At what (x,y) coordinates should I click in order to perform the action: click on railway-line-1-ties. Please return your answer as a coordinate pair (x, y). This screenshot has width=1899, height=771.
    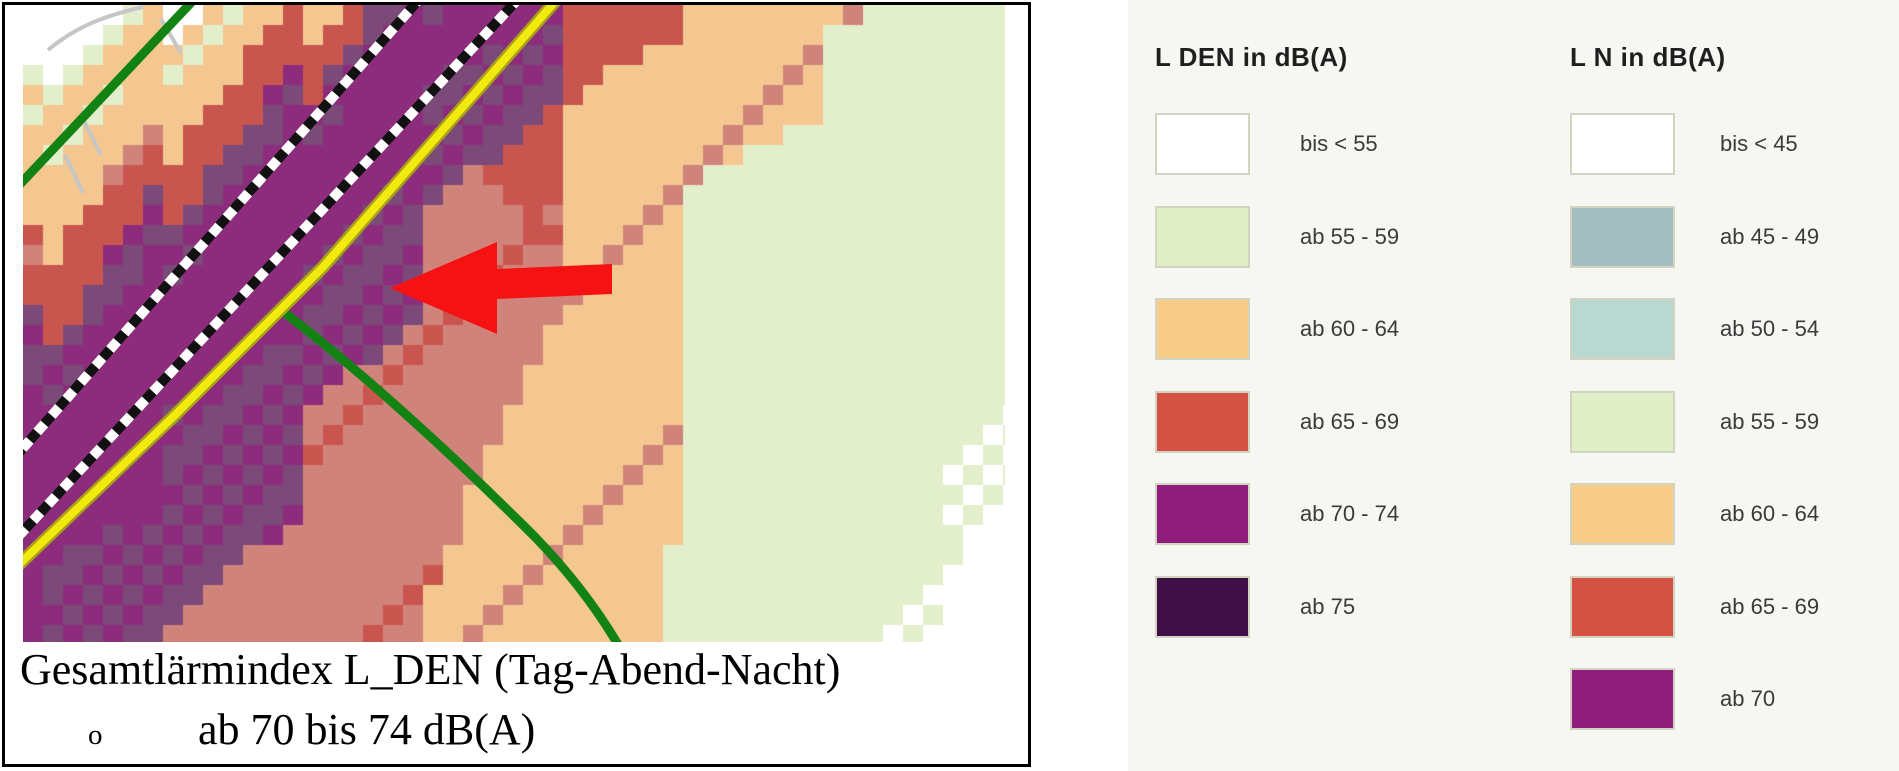
    Looking at the image, I should click on (222, 230).